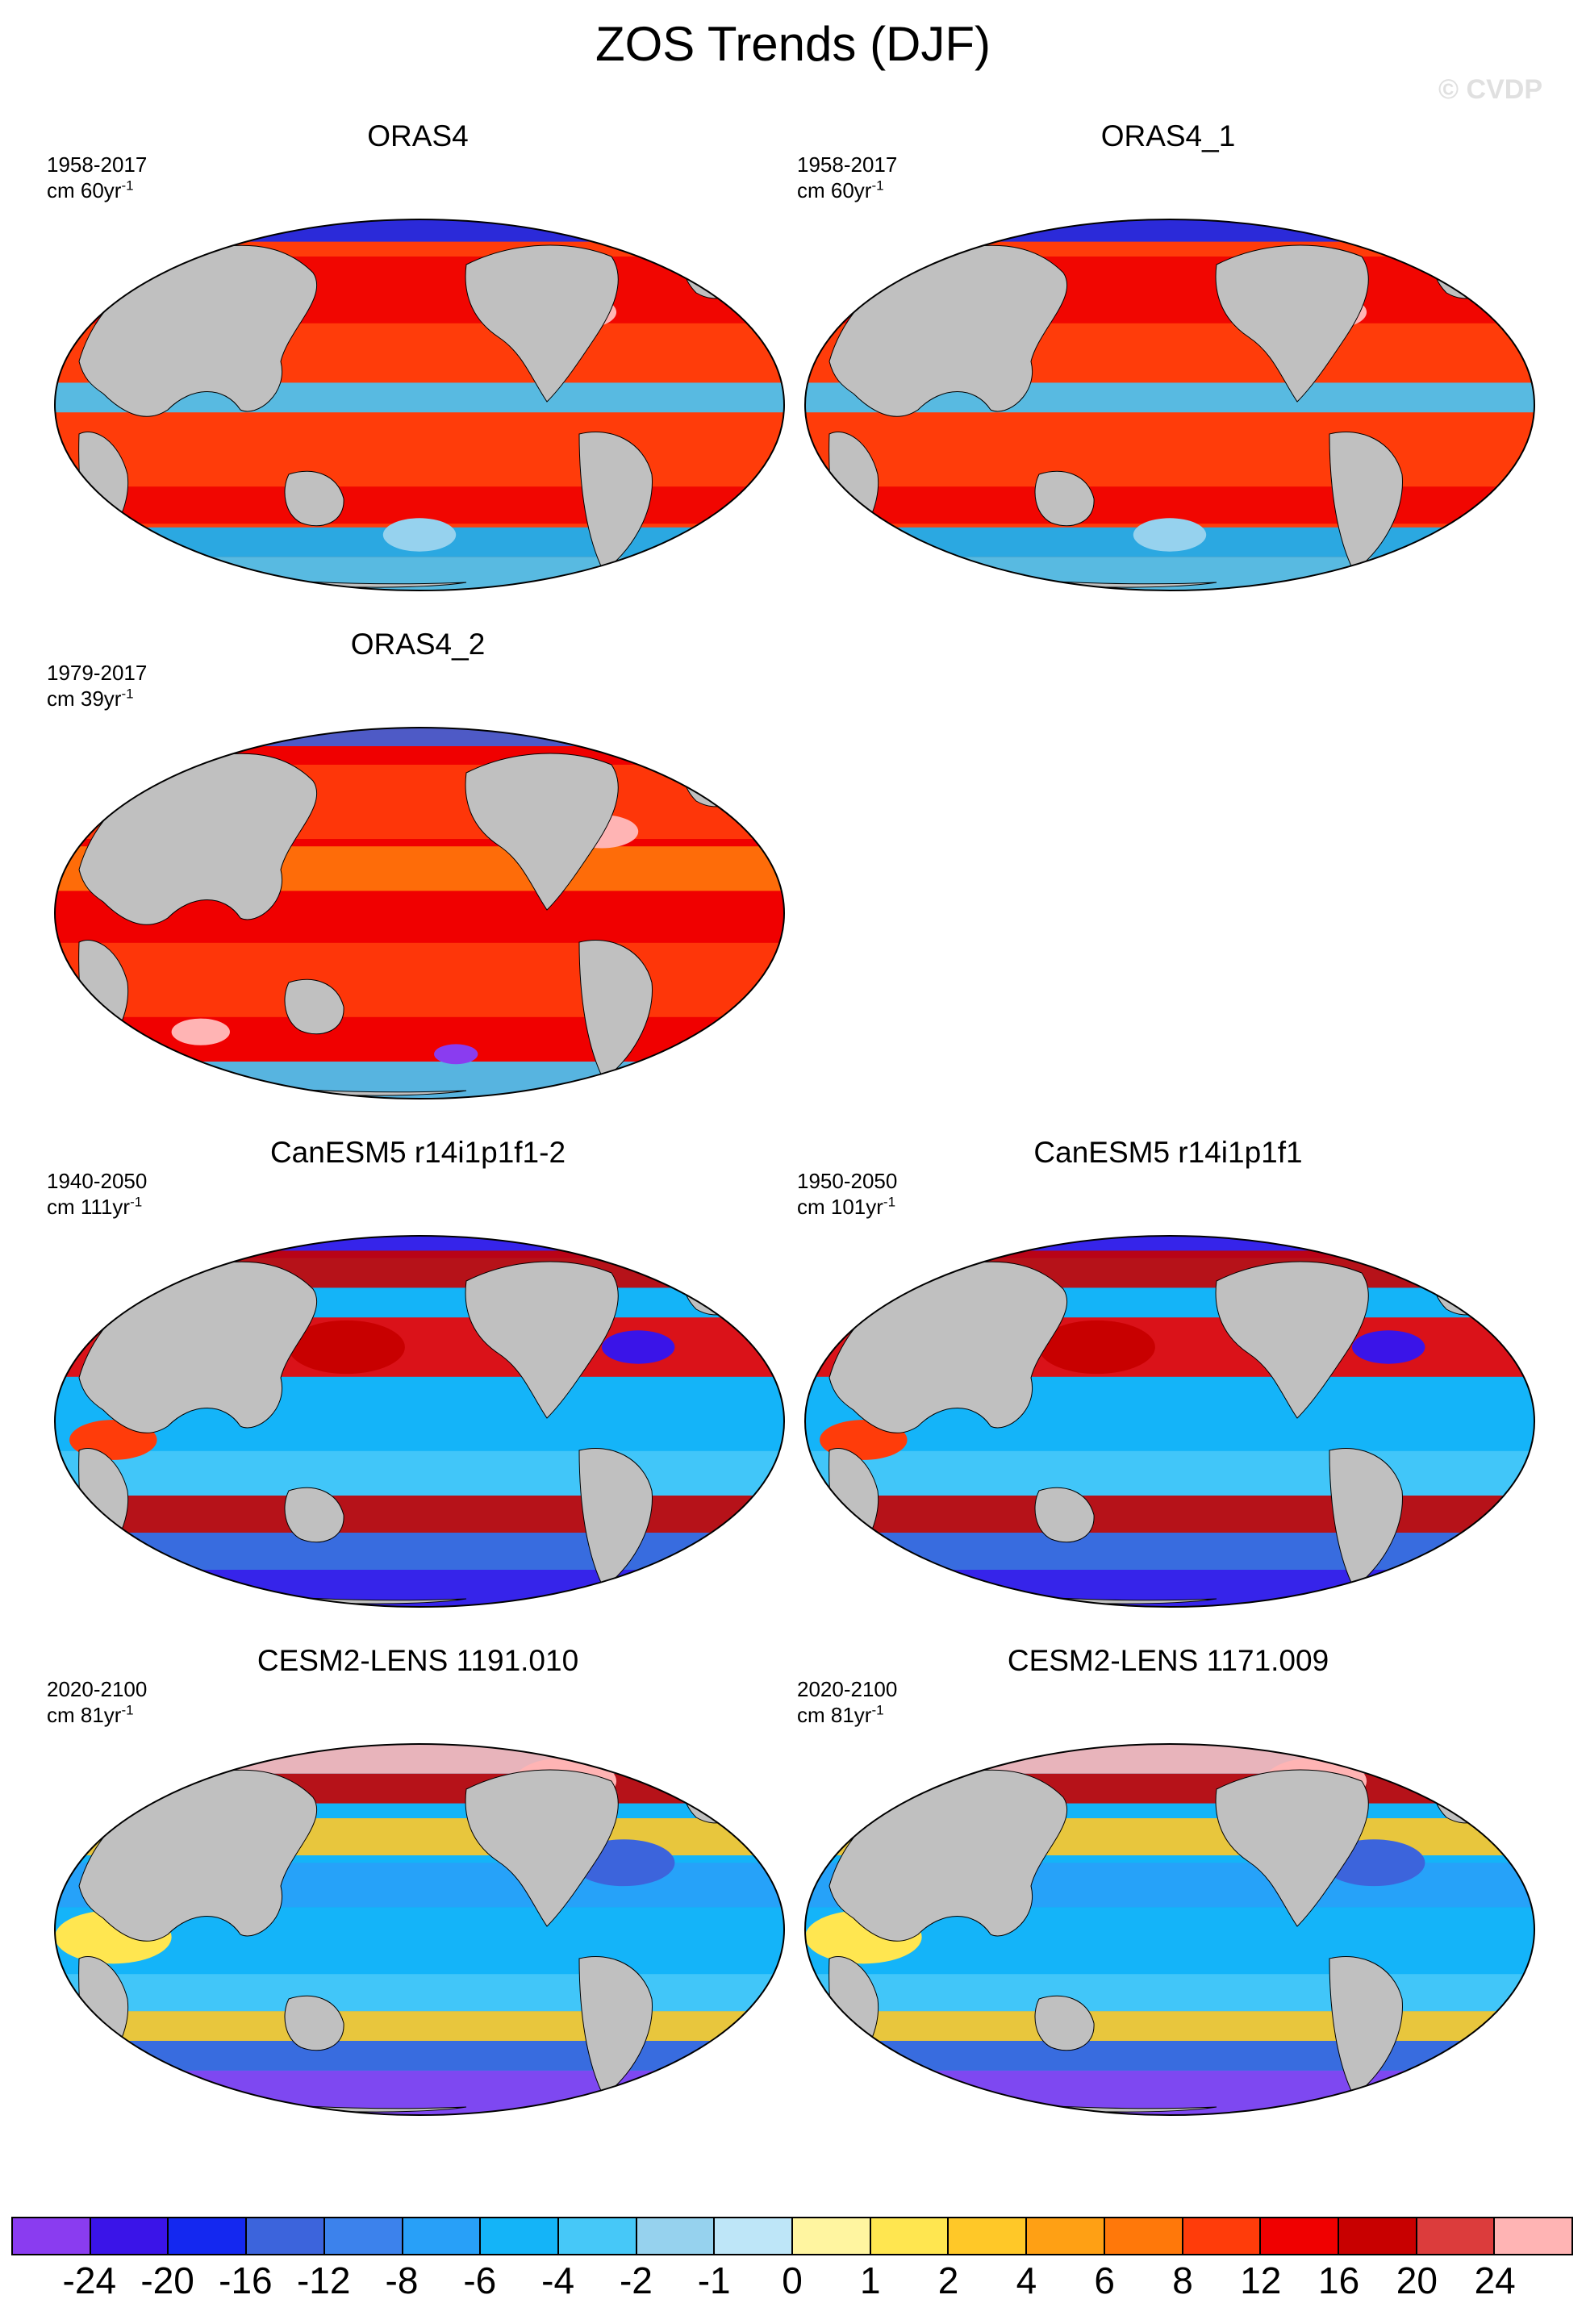 The width and height of the screenshot is (1586, 2324). I want to click on map-panel-oras4: ORAS4 1958-2017 cm 60yr-1, so click(418, 361).